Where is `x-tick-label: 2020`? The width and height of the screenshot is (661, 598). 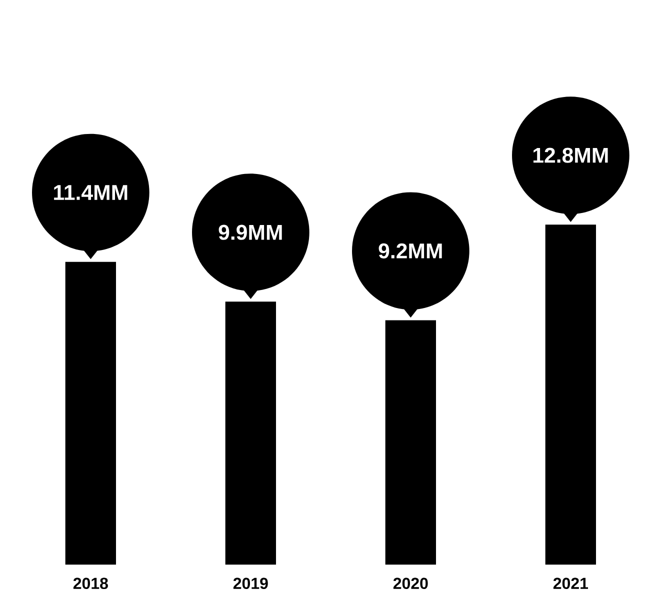 x-tick-label: 2020 is located at coordinates (410, 584).